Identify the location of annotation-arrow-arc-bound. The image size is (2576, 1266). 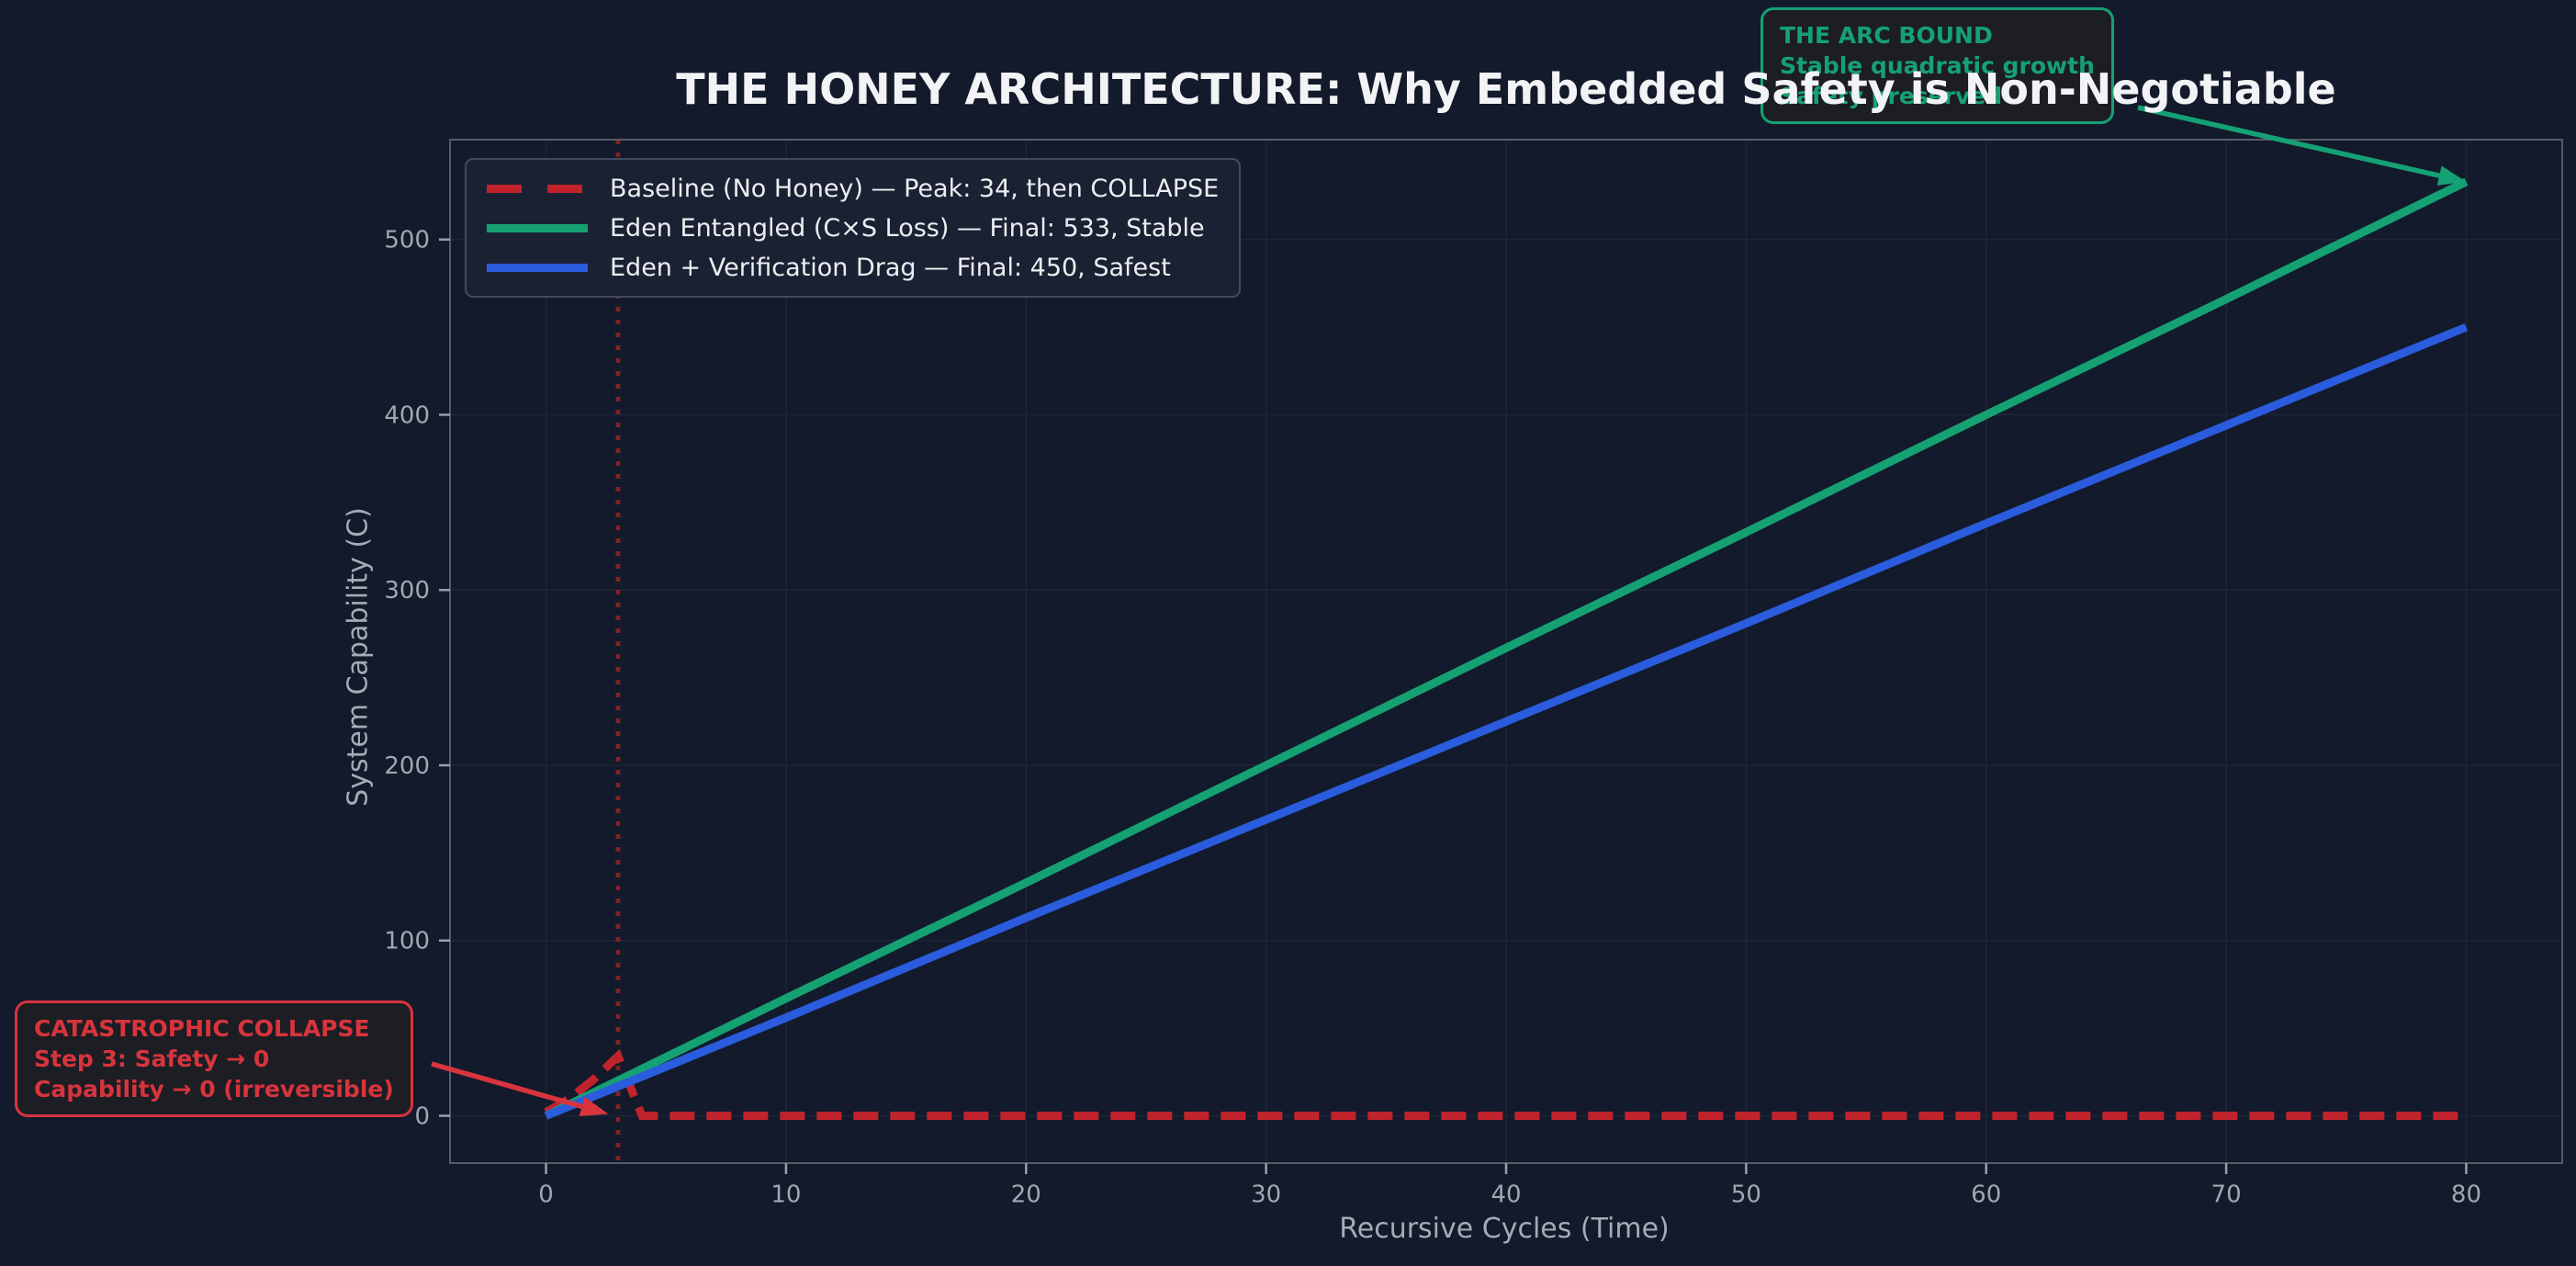
(2288, 141).